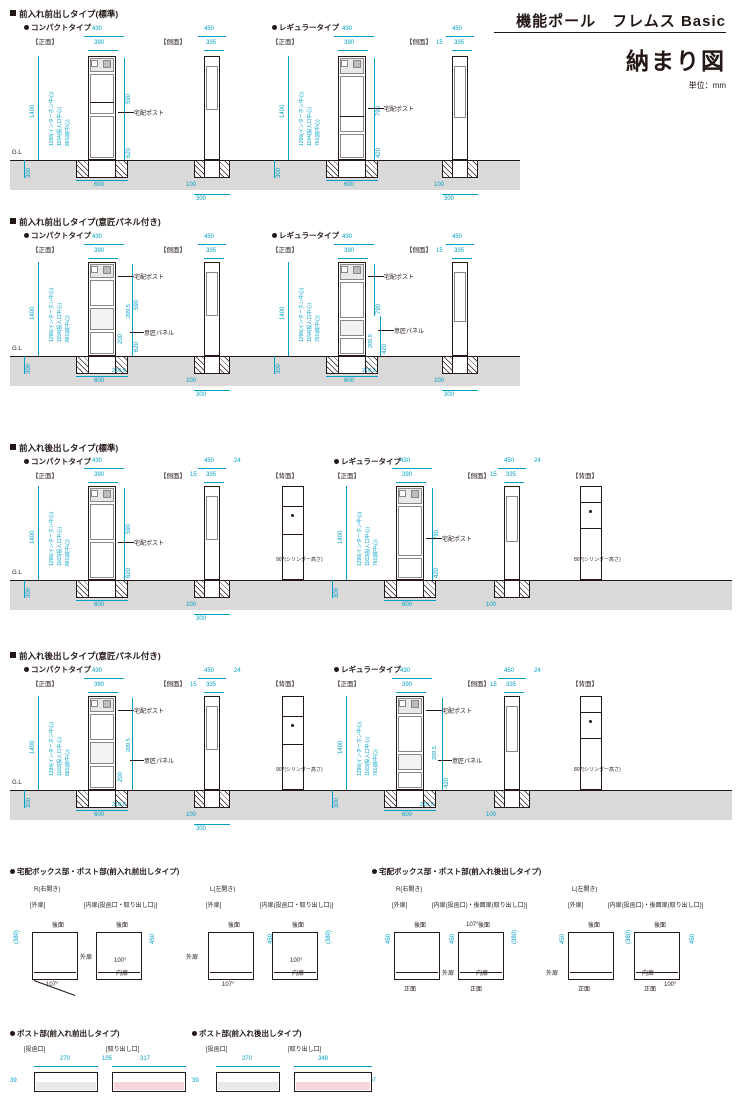  Describe the element at coordinates (123, 1050) in the screenshot. I see `post-panel-label-L2: [取り出し口]` at that location.